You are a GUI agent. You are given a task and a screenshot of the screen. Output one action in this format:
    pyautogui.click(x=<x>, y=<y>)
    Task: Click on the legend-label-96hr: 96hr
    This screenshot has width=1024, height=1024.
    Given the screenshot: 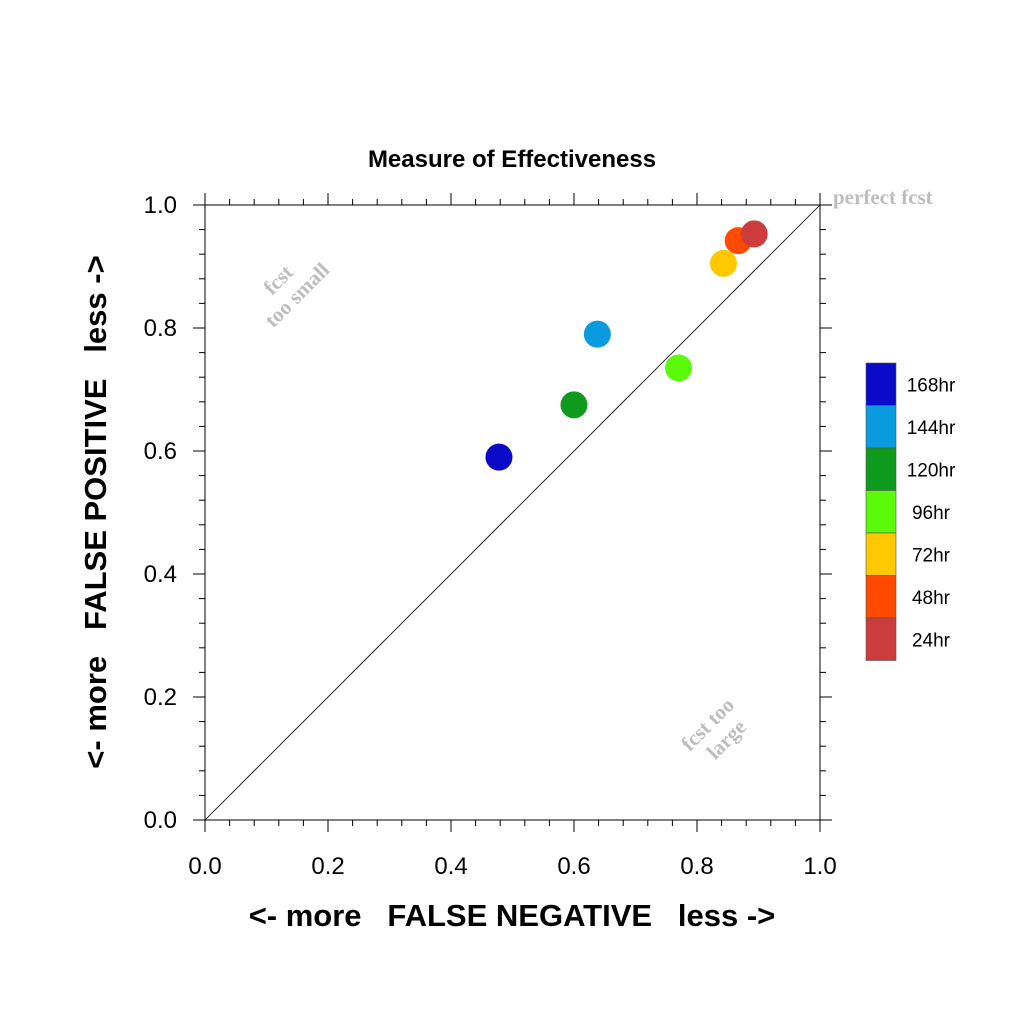 What is the action you would take?
    pyautogui.click(x=931, y=513)
    